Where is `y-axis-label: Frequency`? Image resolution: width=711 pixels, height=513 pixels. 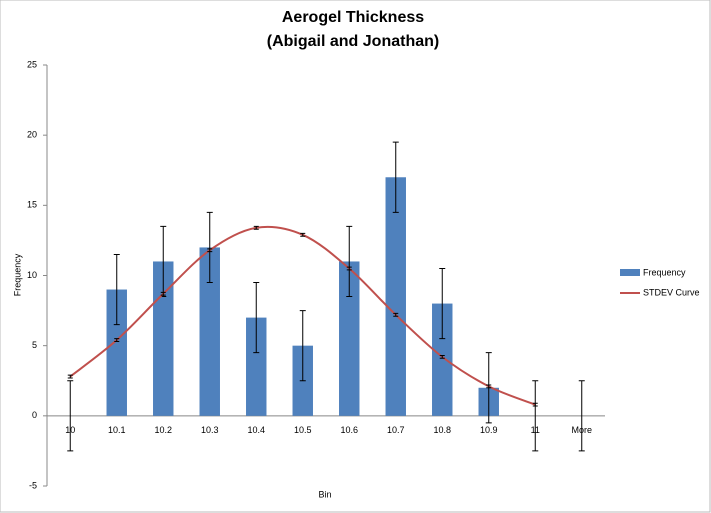 y-axis-label: Frequency is located at coordinates (17, 274).